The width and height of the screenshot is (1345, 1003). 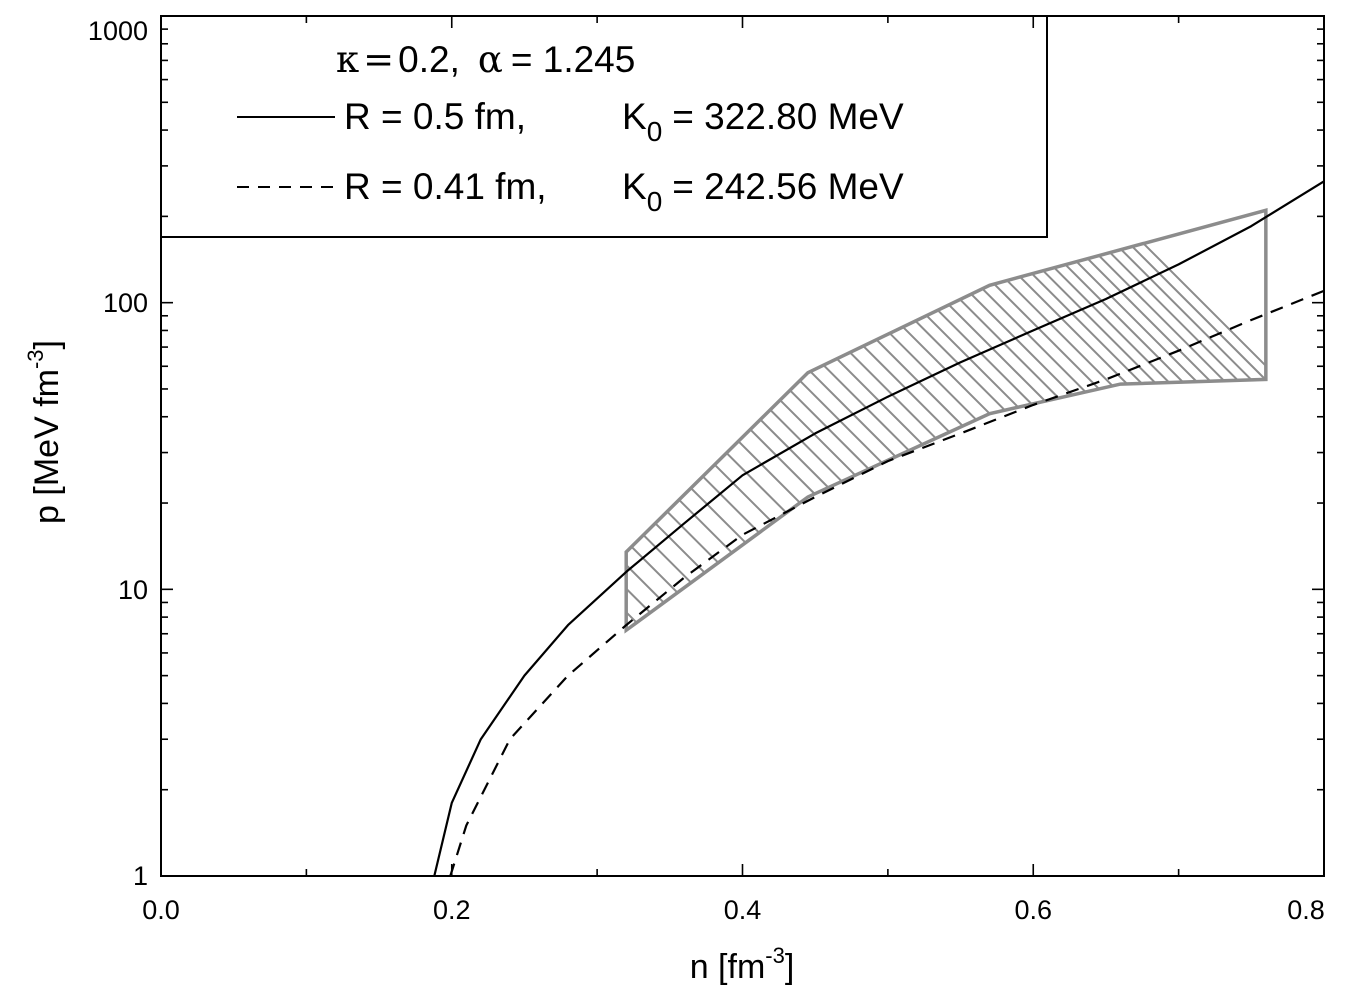 What do you see at coordinates (490, 59) in the screenshot?
I see `alpha-symbol: α` at bounding box center [490, 59].